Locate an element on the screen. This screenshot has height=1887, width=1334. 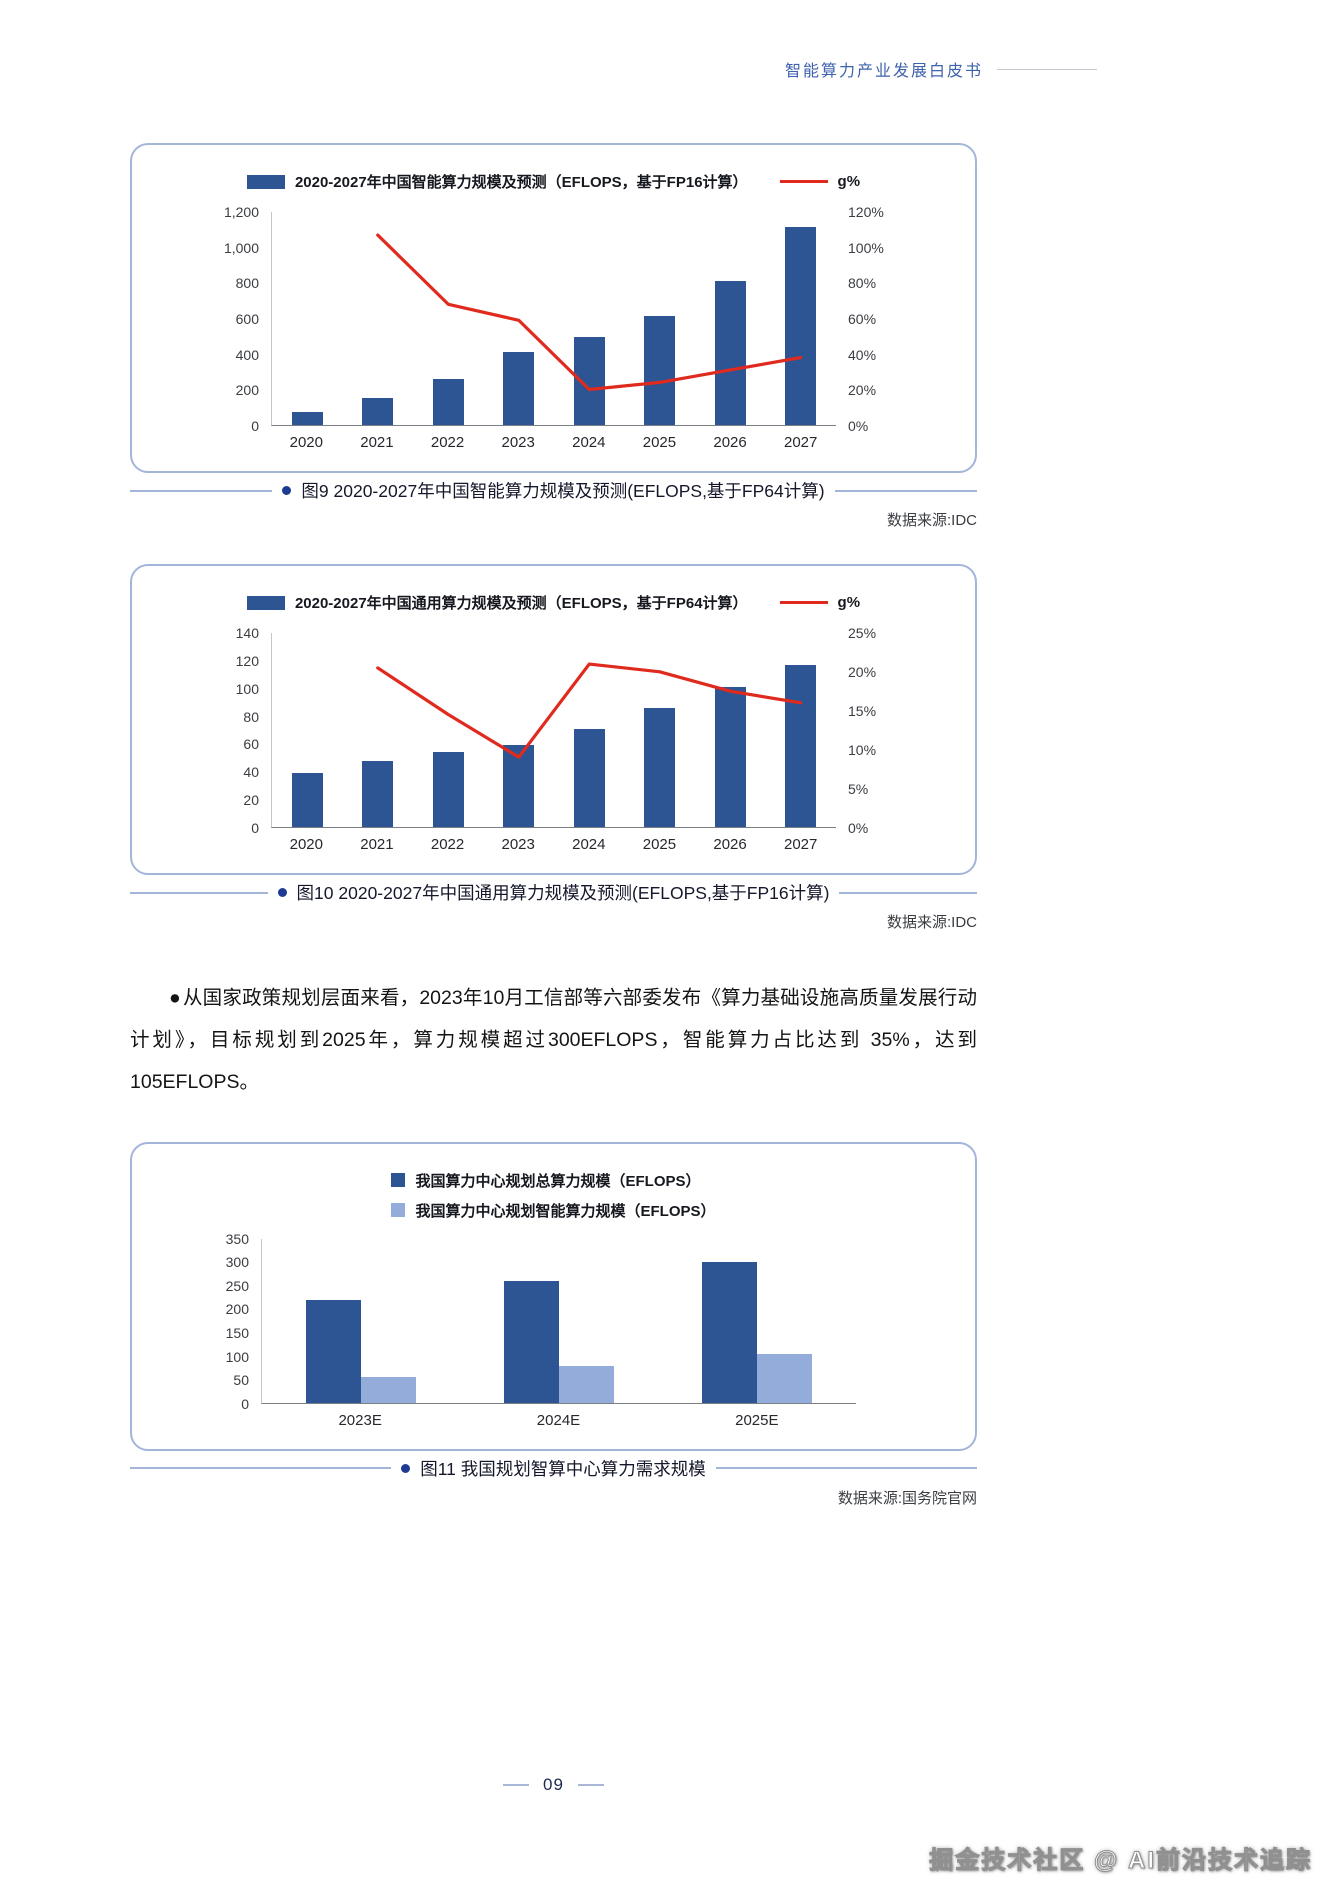
page-footer: 09 is located at coordinates (553, 1785).